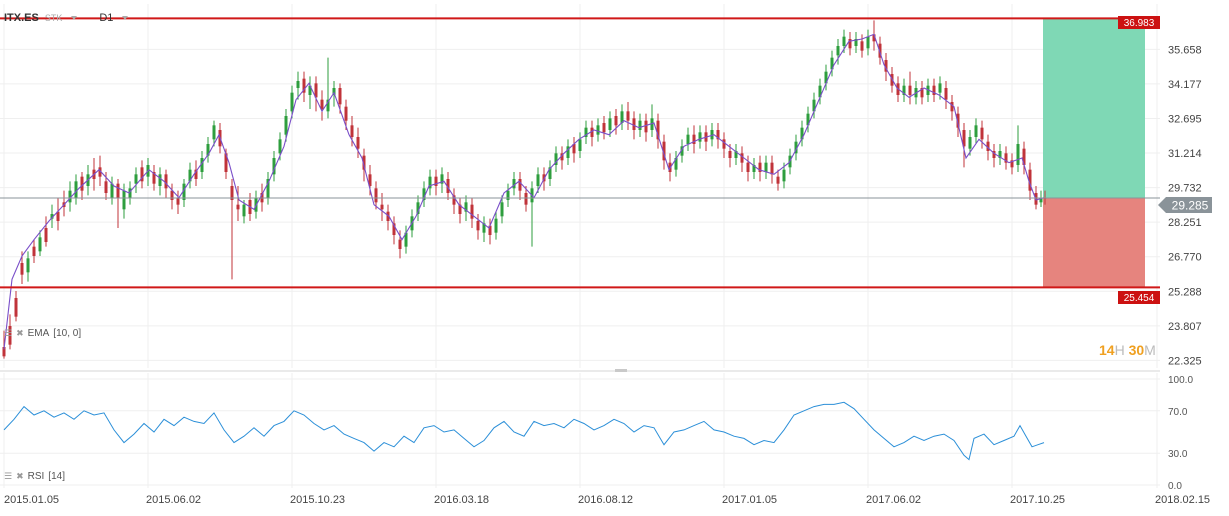 This screenshot has width=1229, height=516. I want to click on indicator-remove-icon: ✖, so click(20, 333).